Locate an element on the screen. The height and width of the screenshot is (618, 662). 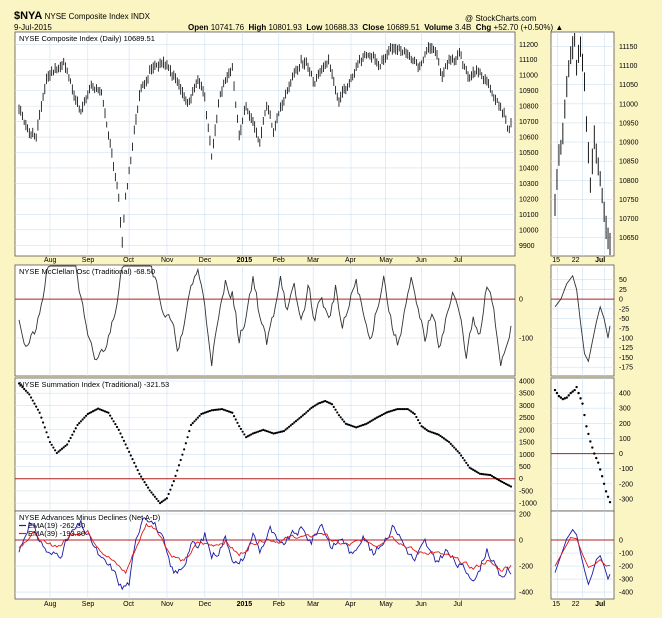
zoom-y-tick-label: 10950 is located at coordinates (629, 123).